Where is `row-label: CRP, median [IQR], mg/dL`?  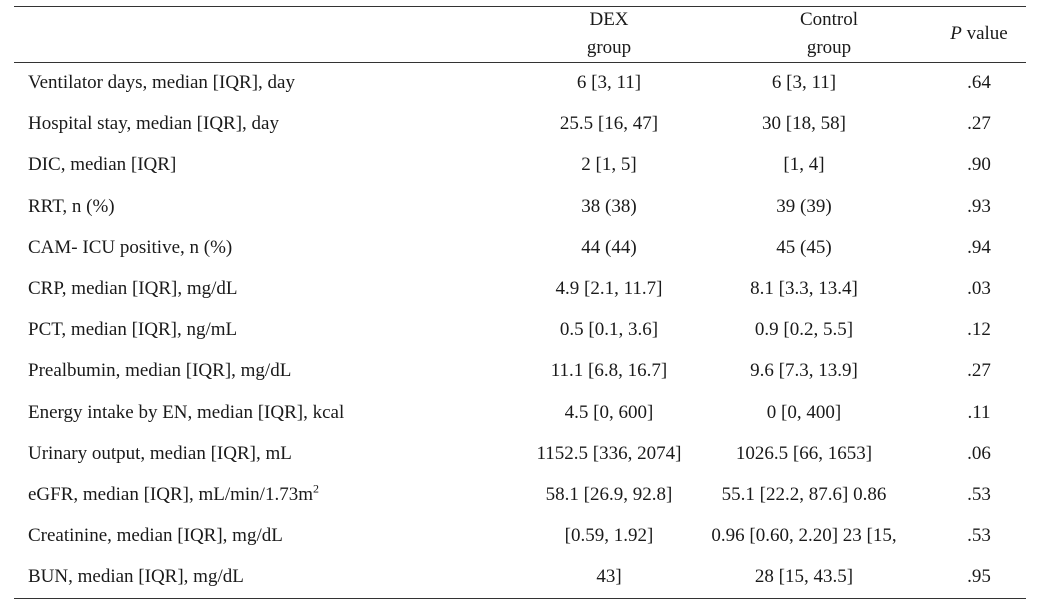
row-label: CRP, median [IQR], mg/dL is located at coordinates (133, 288).